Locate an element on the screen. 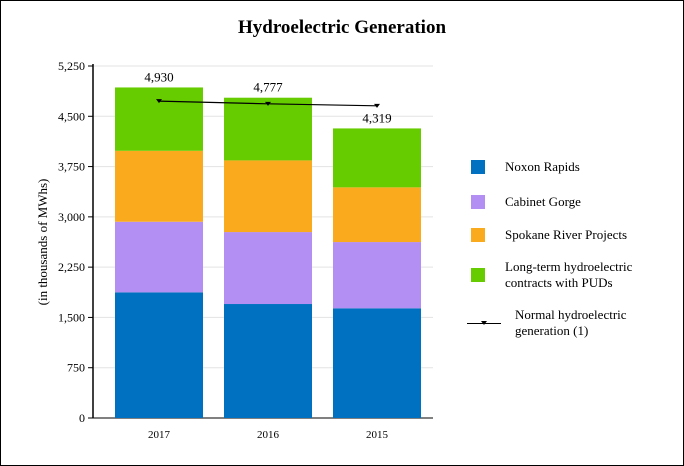  legend-item: Spokane River Projects is located at coordinates (576, 235).